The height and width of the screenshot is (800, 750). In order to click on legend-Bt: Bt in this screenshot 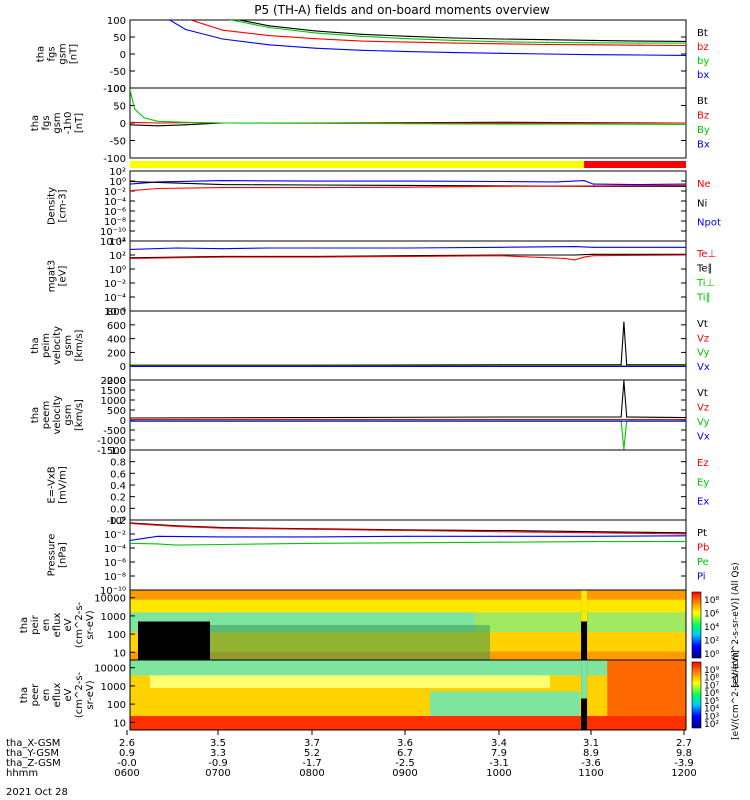, I will do `click(702, 33)`.